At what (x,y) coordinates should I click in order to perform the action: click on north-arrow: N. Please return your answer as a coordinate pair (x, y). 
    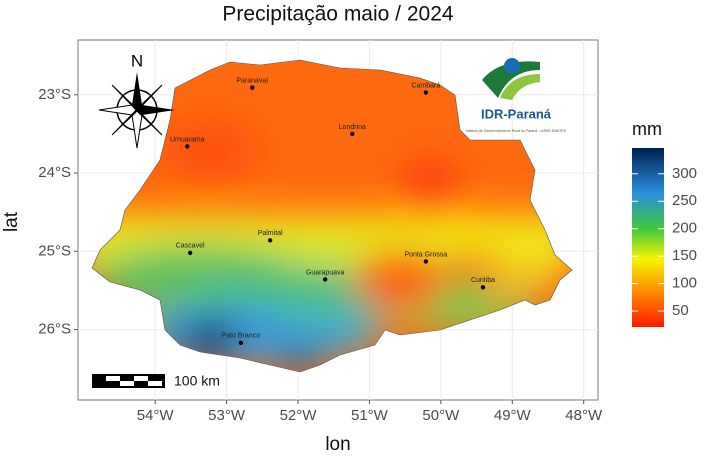
    Looking at the image, I should click on (136, 100).